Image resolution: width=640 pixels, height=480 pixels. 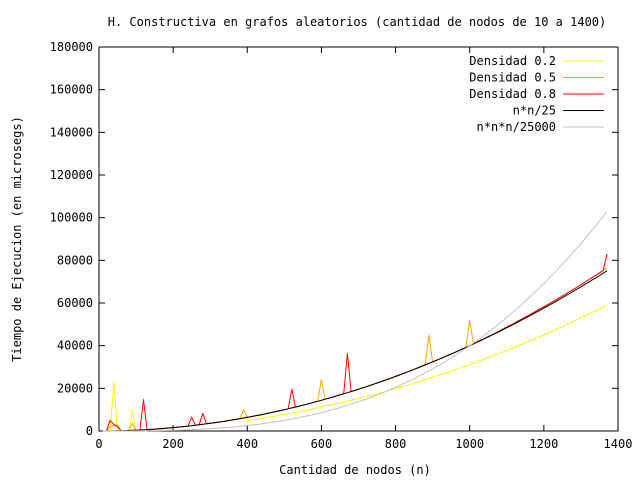 I want to click on y-tick-label: 80000, so click(x=75, y=260).